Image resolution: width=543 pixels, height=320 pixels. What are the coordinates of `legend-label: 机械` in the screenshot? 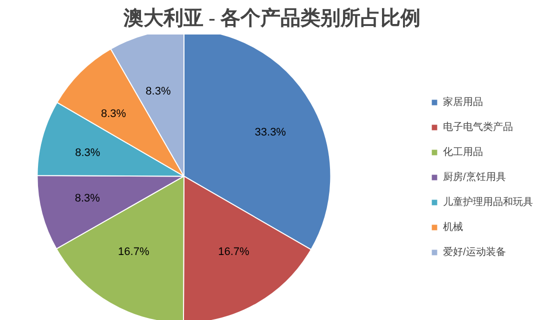 It's located at (453, 227).